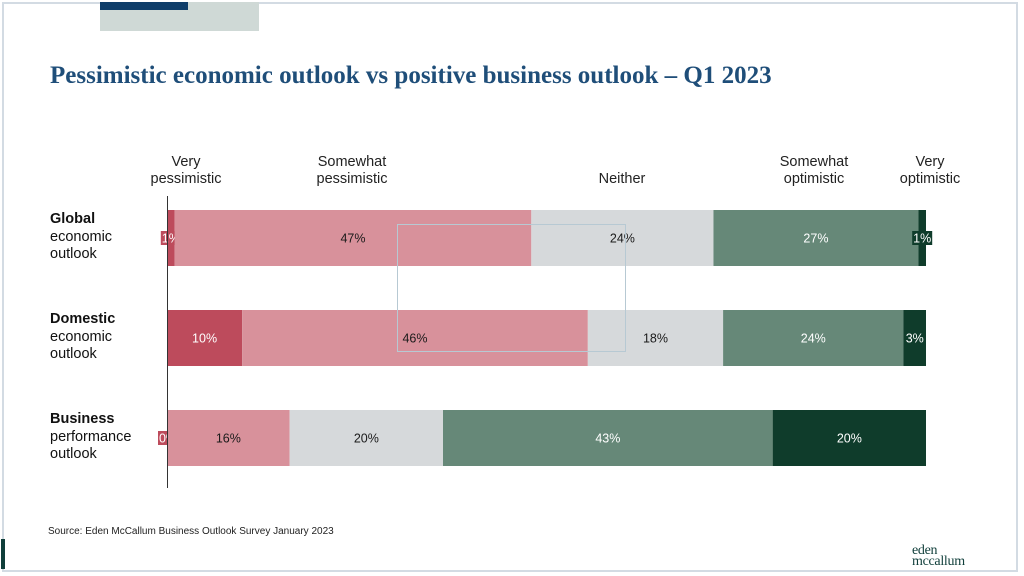 This screenshot has width=1024, height=576. I want to click on data-label: 3%, so click(915, 339).